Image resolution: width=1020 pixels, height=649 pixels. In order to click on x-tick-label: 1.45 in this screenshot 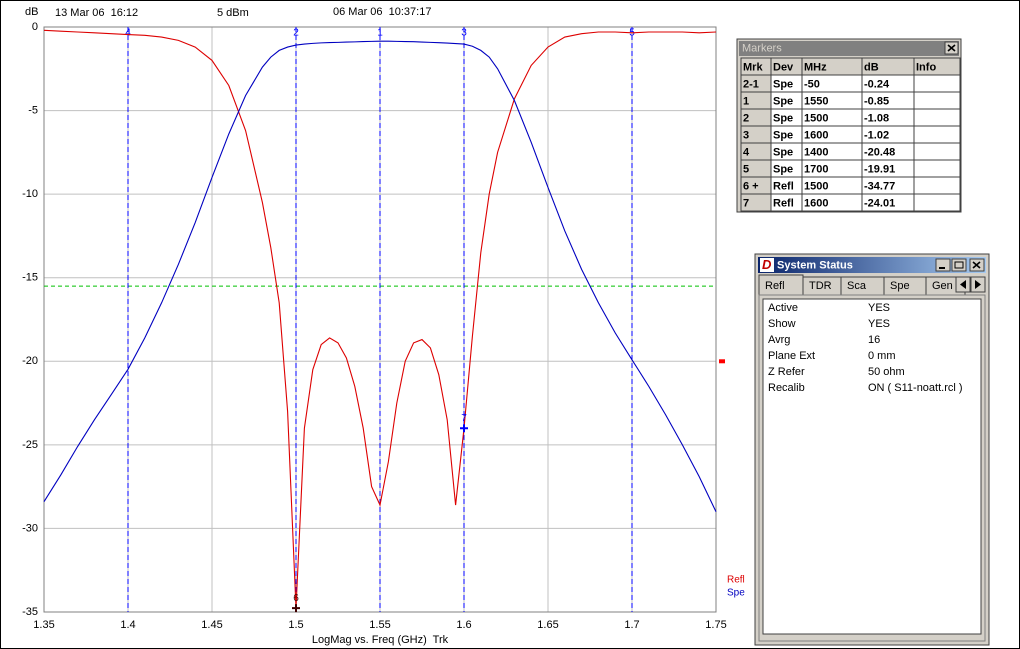, I will do `click(211, 625)`.